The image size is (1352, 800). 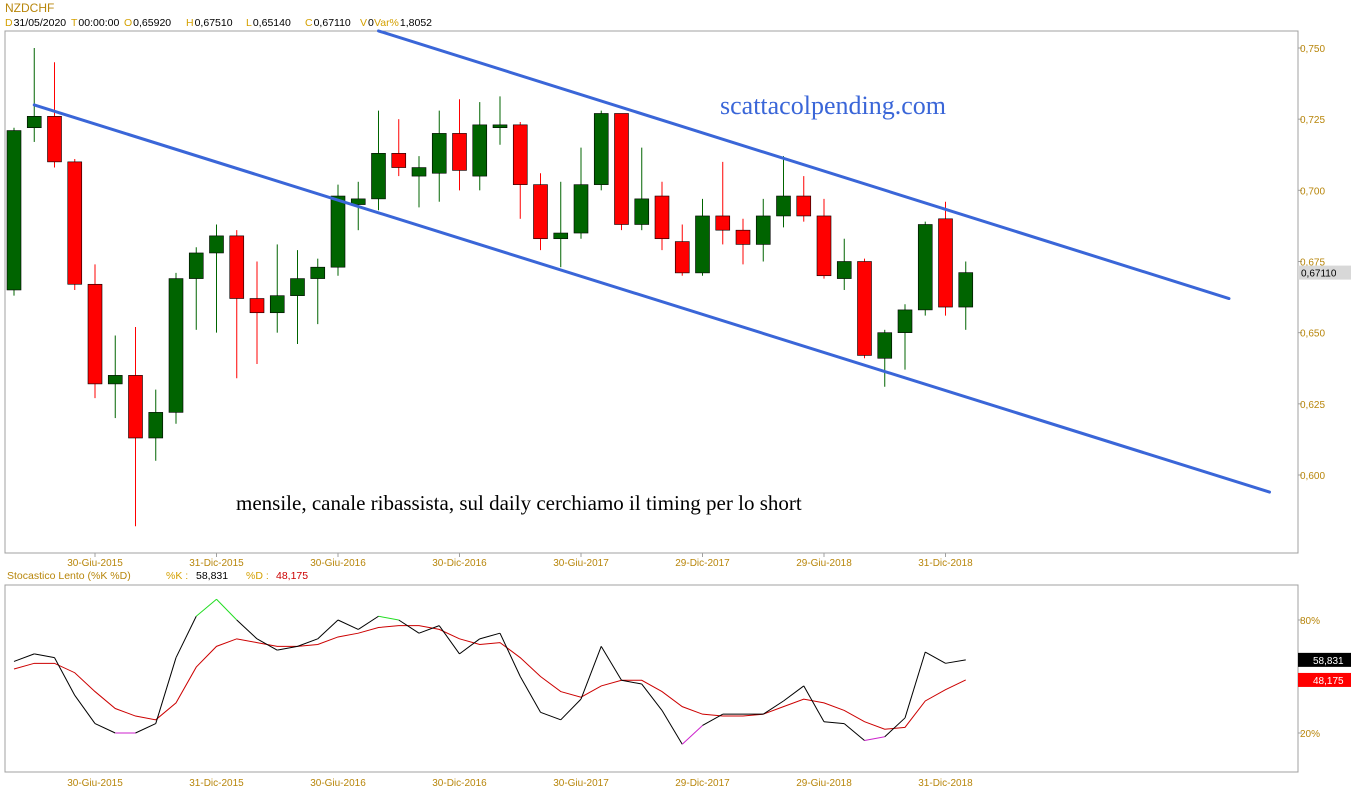 What do you see at coordinates (216, 563) in the screenshot?
I see `time-tick-label: 31-Dic-2015` at bounding box center [216, 563].